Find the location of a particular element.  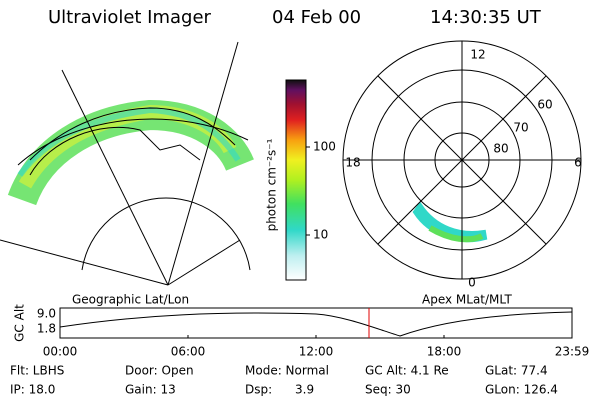

altitude-xtick-label: 12:00 is located at coordinates (316, 352).